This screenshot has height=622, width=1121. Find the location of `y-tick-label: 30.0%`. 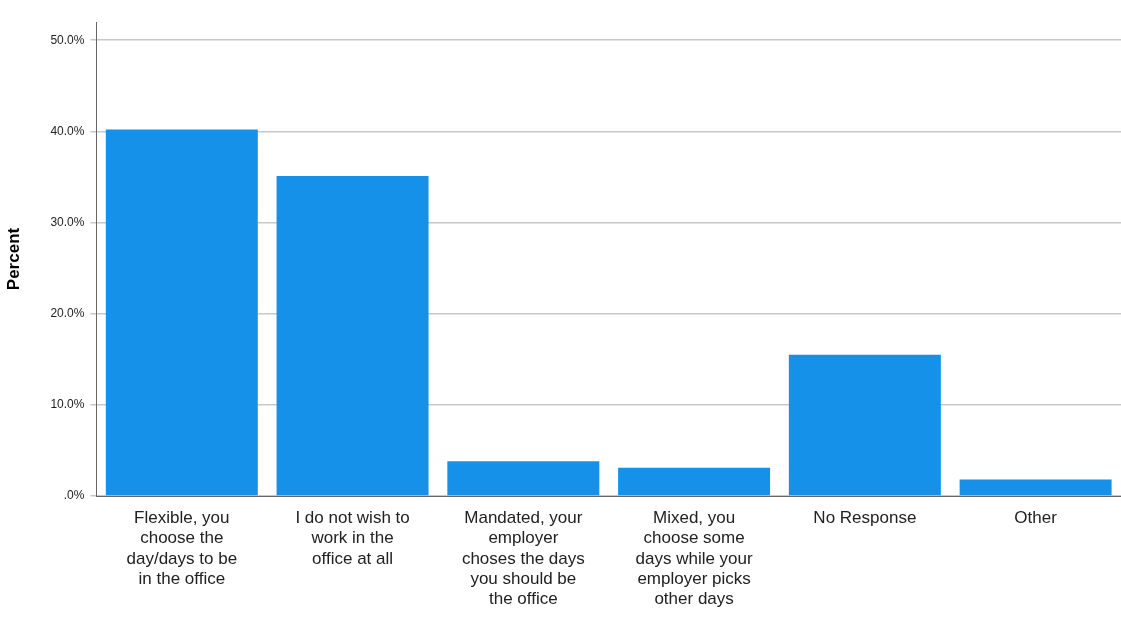

y-tick-label: 30.0% is located at coordinates (67, 221).